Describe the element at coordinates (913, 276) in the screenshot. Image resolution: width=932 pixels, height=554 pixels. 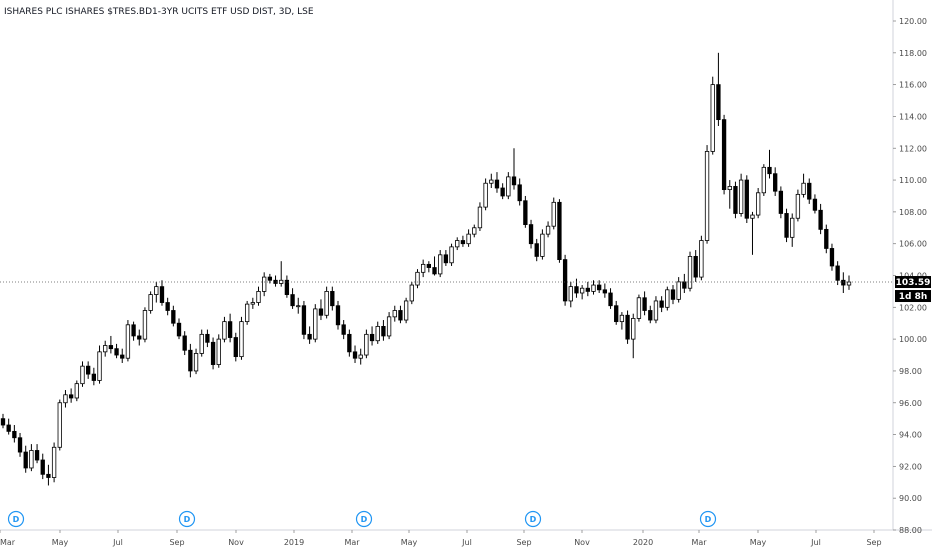
I see `y-tick-label: 104.00` at that location.